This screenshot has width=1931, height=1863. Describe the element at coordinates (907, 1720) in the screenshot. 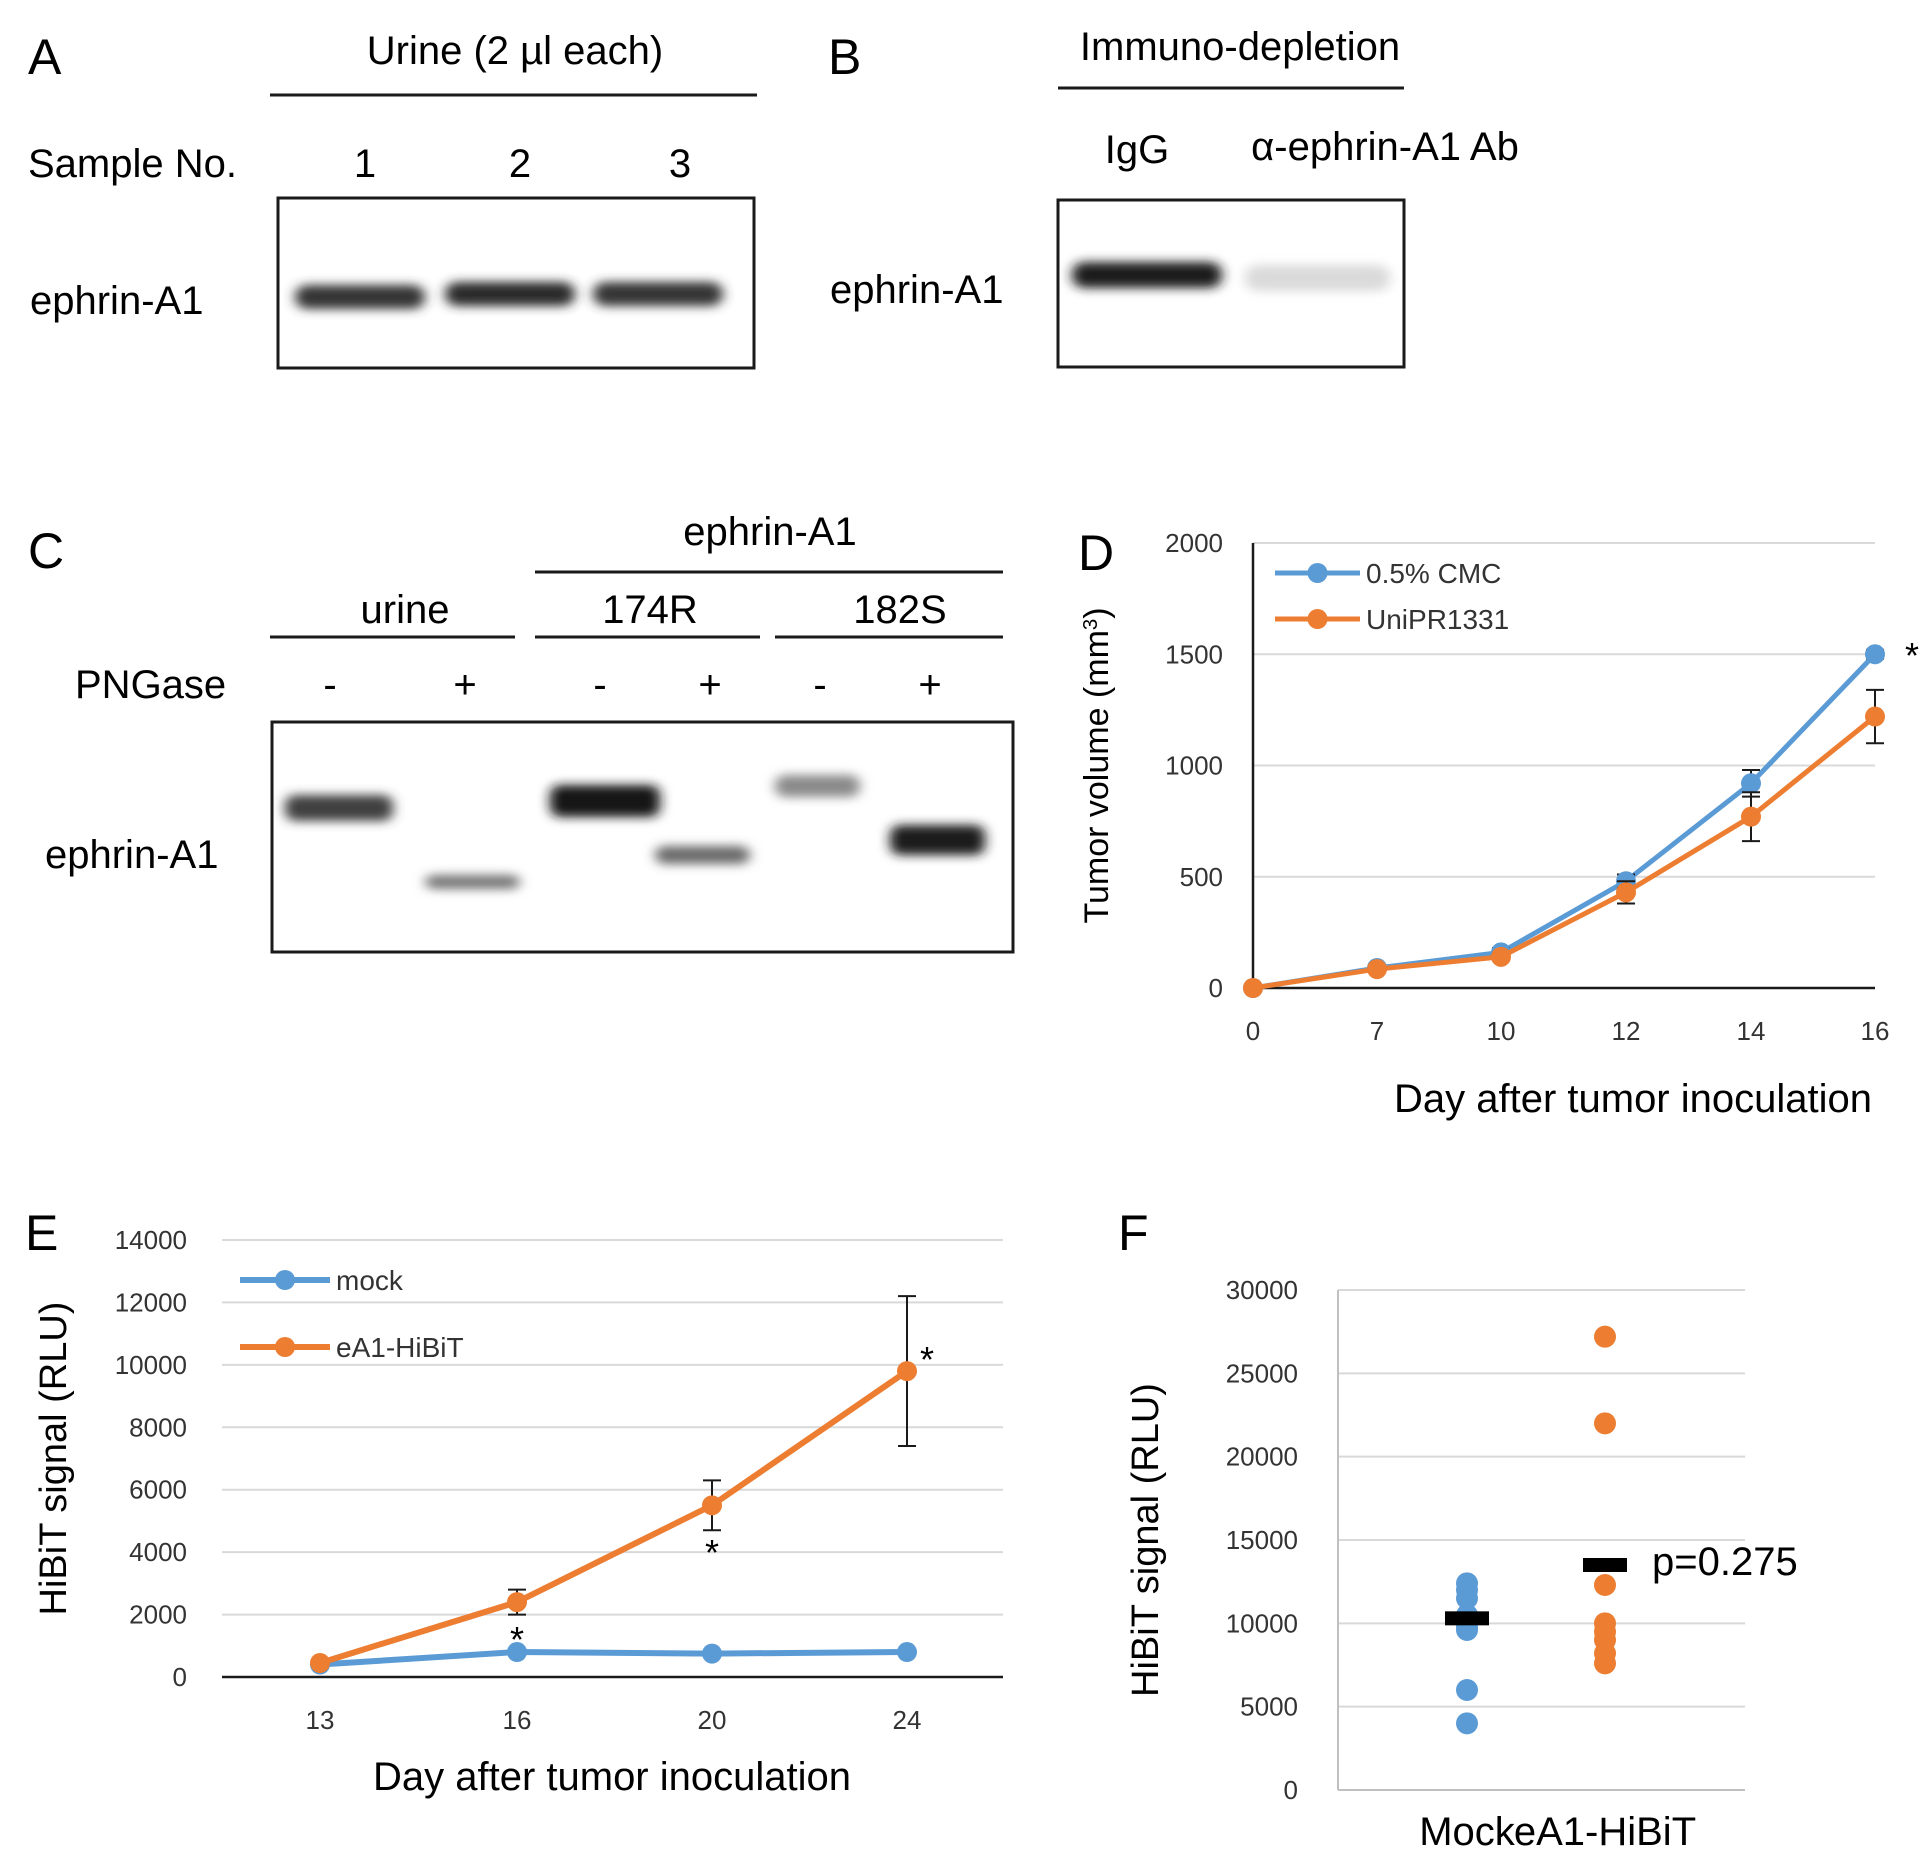

I see `x-tick-label: 24` at that location.